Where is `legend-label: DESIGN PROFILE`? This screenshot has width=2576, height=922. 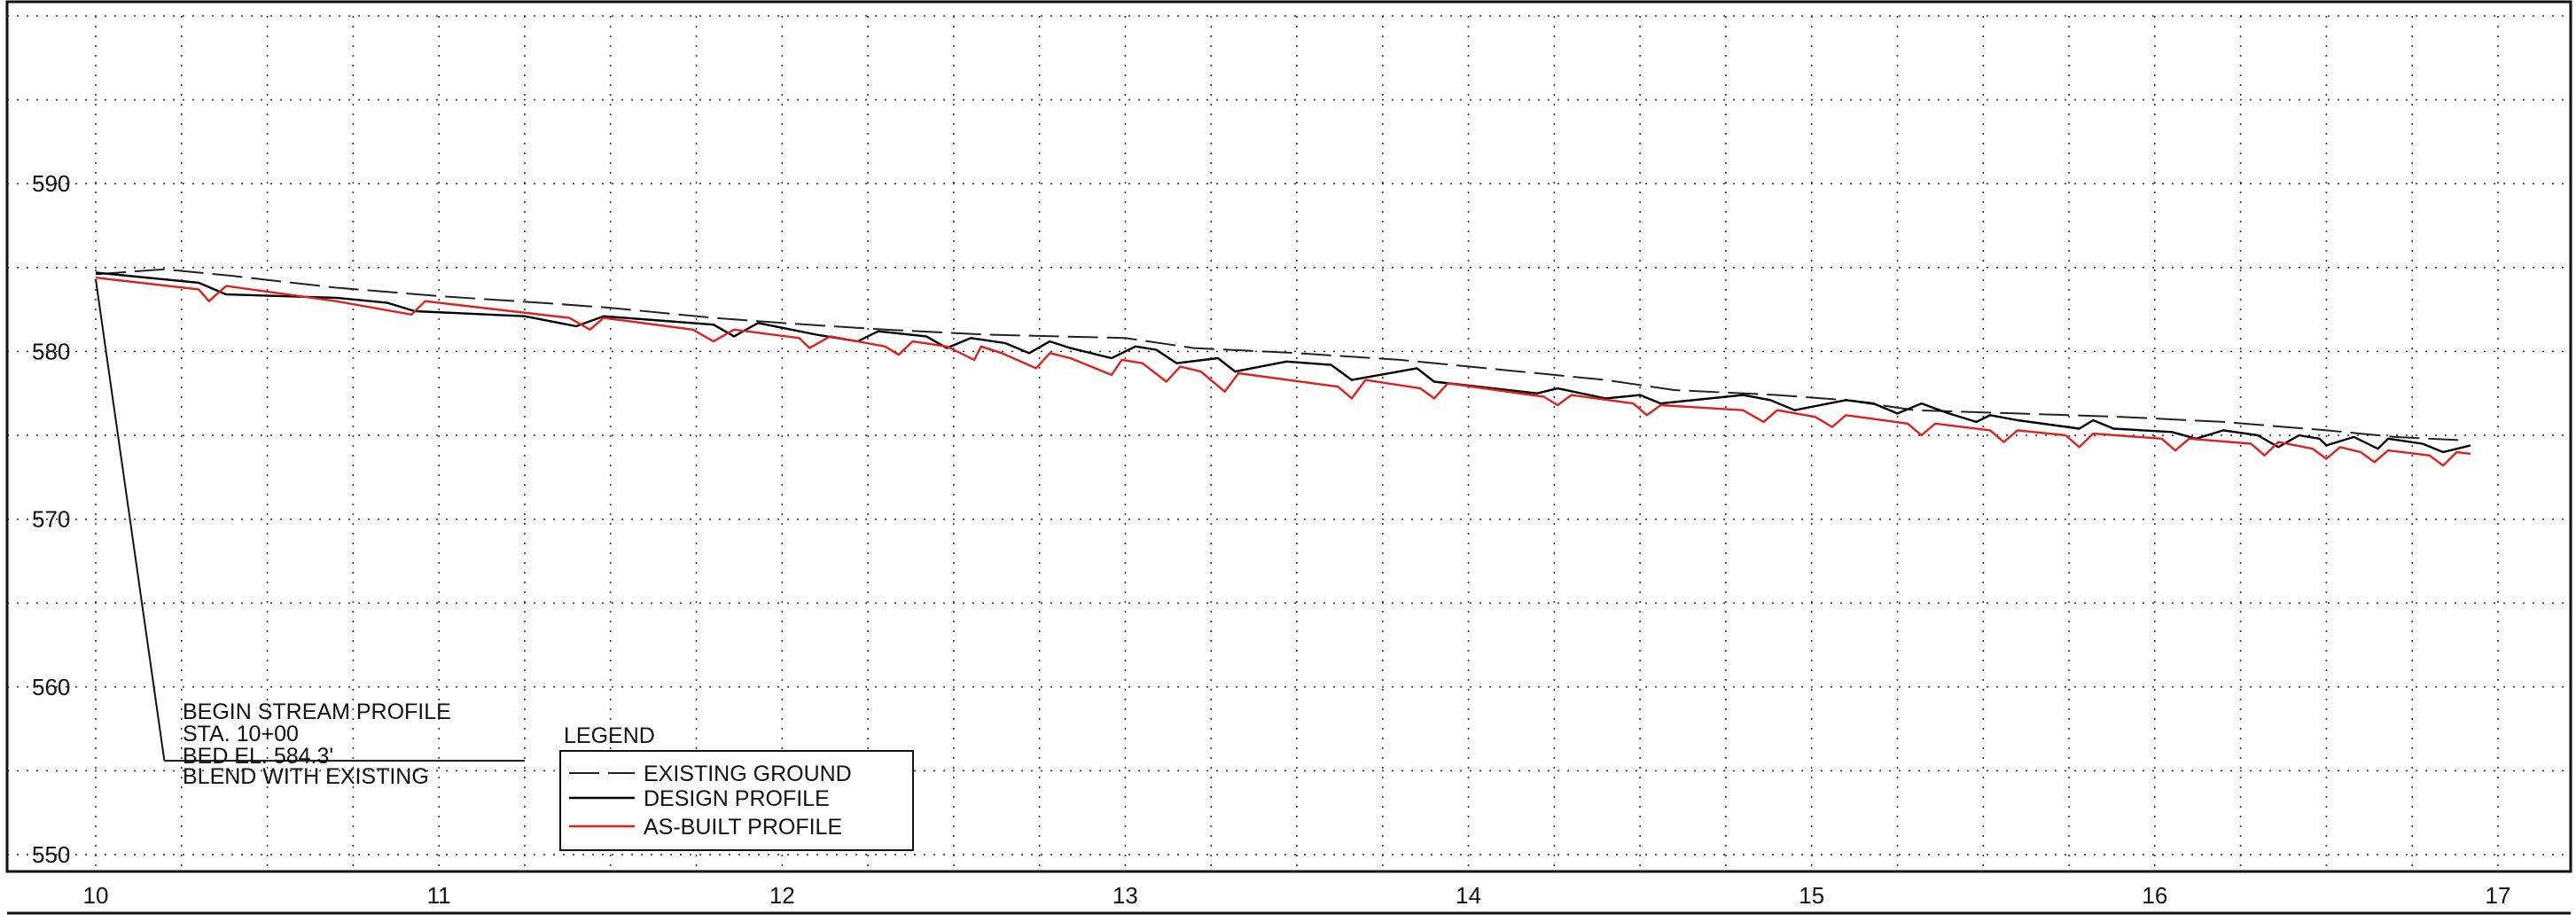
legend-label: DESIGN PROFILE is located at coordinates (737, 798).